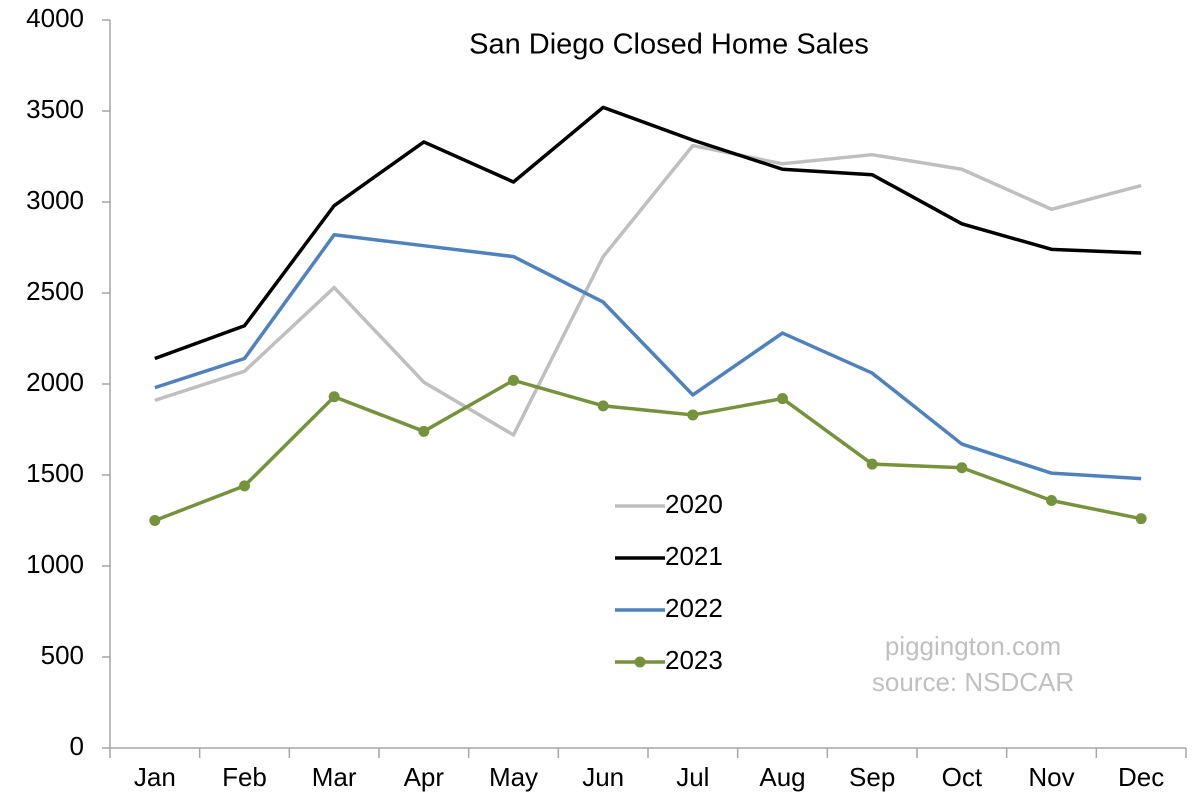 Image resolution: width=1200 pixels, height=799 pixels. What do you see at coordinates (55, 18) in the screenshot?
I see `y-tick-label: 4000` at bounding box center [55, 18].